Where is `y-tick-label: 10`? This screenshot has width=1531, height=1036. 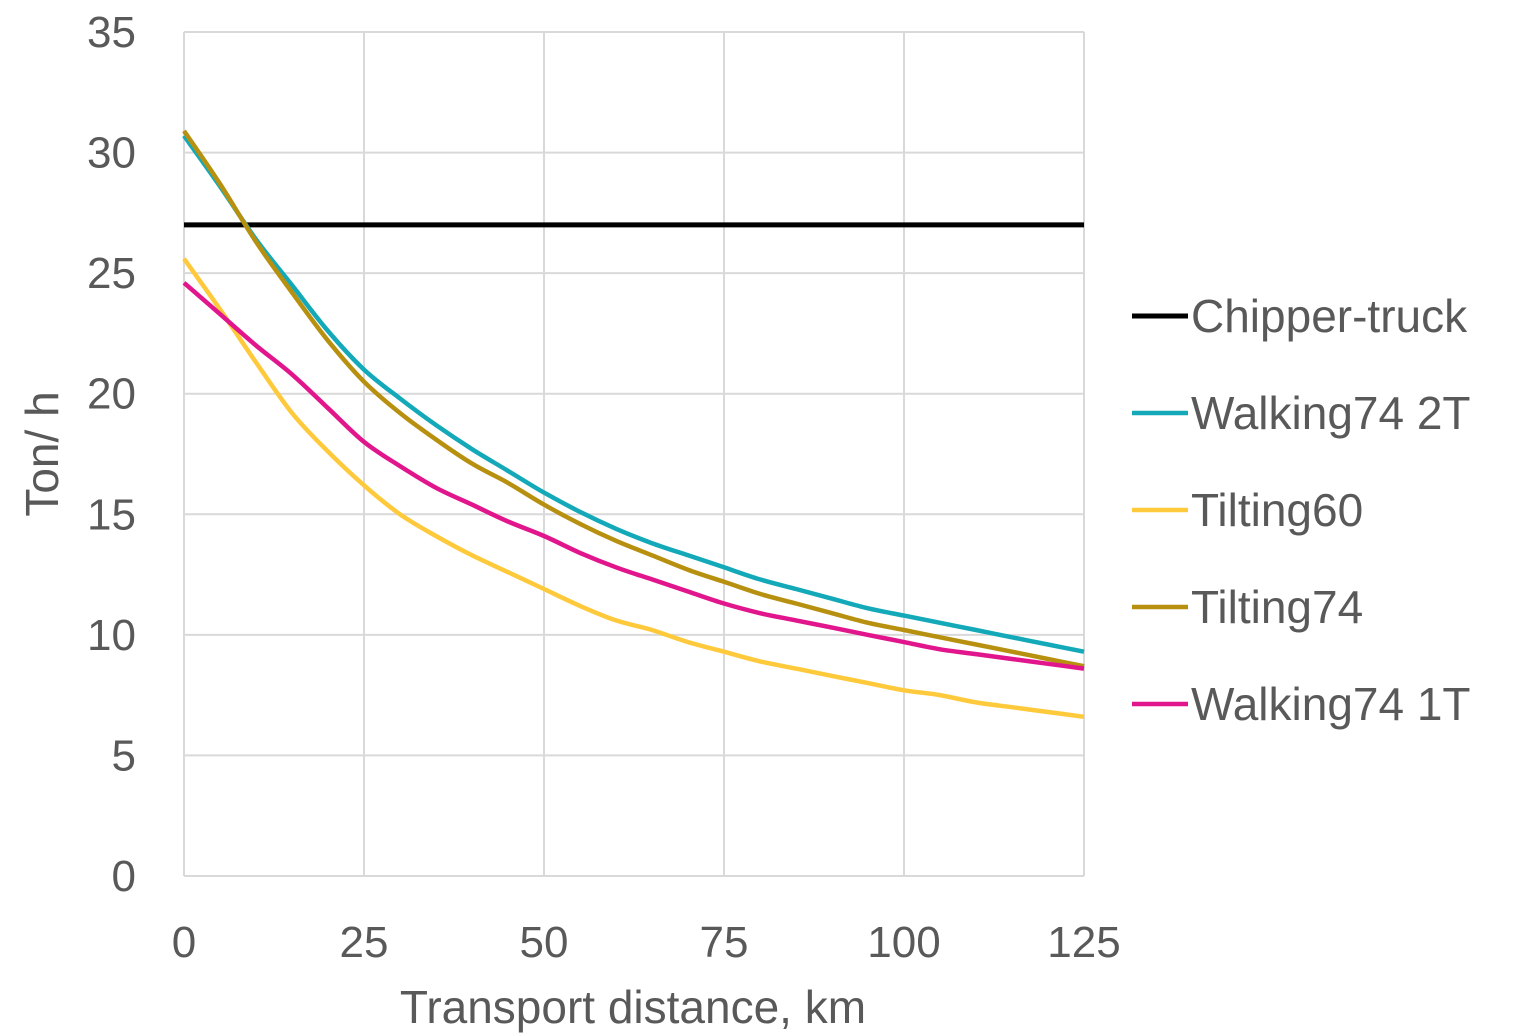
y-tick-label: 10 is located at coordinates (111, 635).